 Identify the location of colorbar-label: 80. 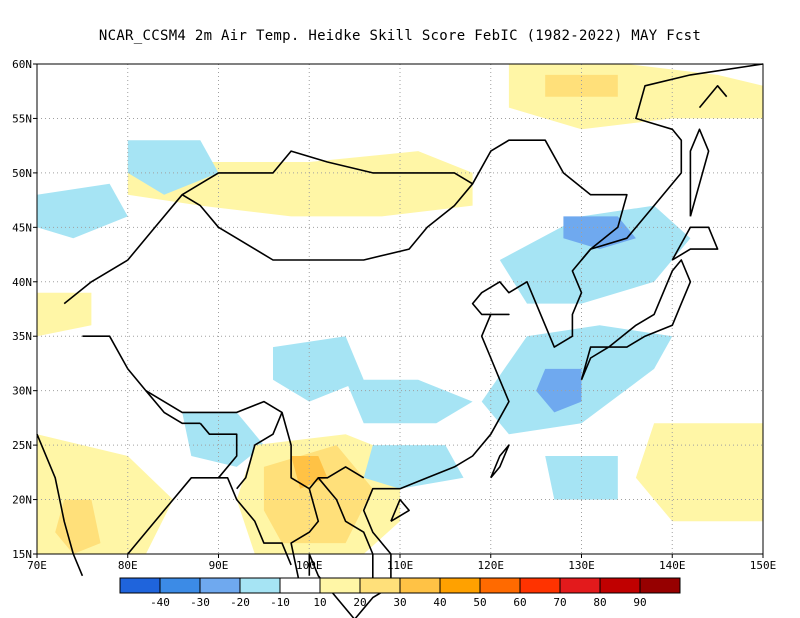
(599, 602).